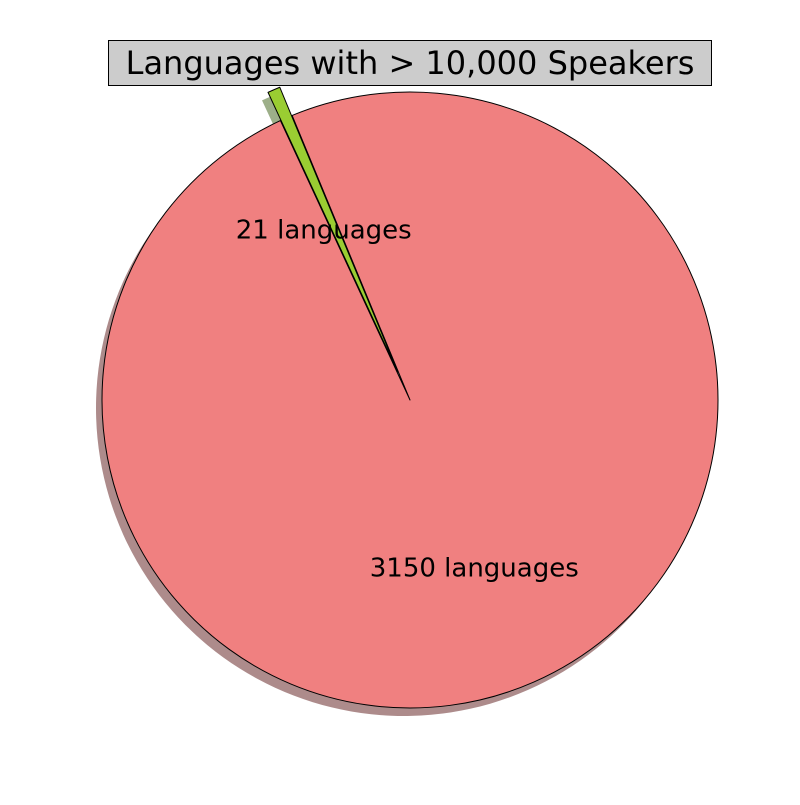 The height and width of the screenshot is (805, 800). What do you see at coordinates (474, 569) in the screenshot?
I see `pie-slice-label-1: 3150 languages` at bounding box center [474, 569].